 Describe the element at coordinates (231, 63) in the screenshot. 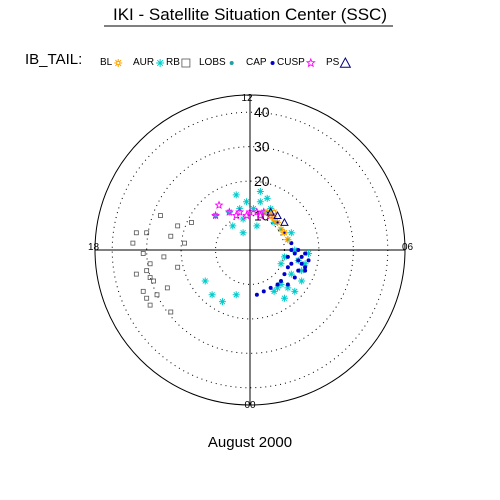

I see `legend-marker-lobs` at that location.